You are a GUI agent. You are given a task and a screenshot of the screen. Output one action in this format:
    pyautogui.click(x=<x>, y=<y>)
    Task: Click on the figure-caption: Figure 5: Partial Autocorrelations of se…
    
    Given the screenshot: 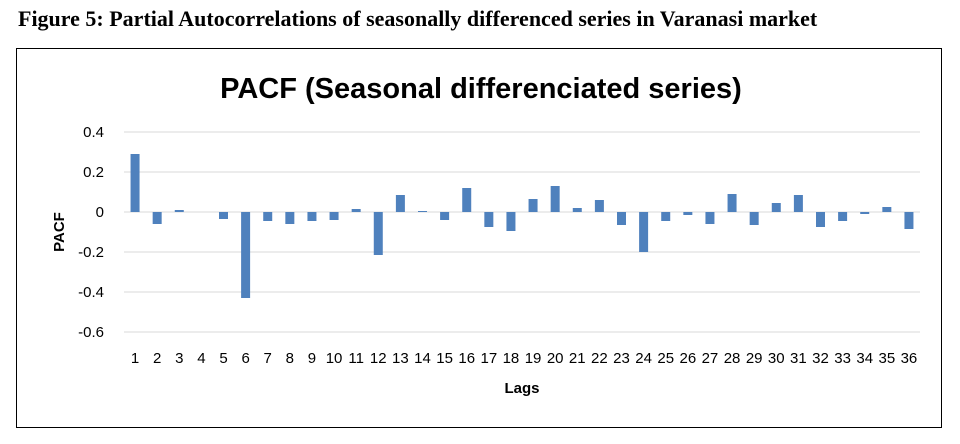 What is the action you would take?
    pyautogui.click(x=418, y=18)
    